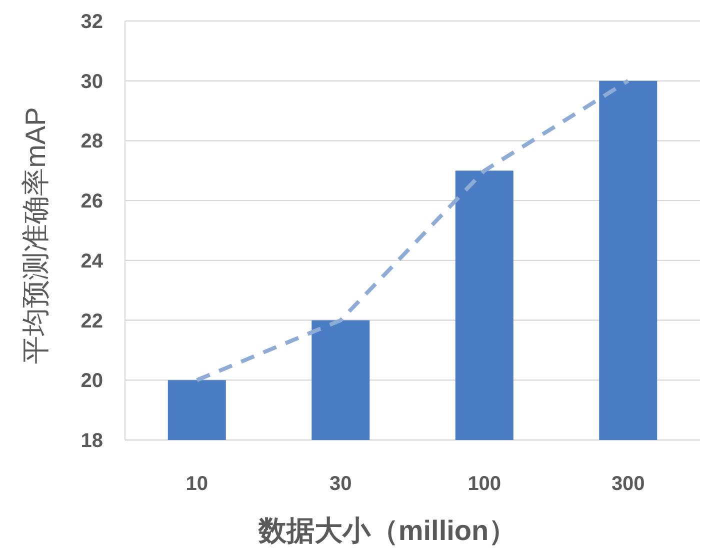 This screenshot has height=554, width=709. I want to click on x-tick-label: 10, so click(197, 484).